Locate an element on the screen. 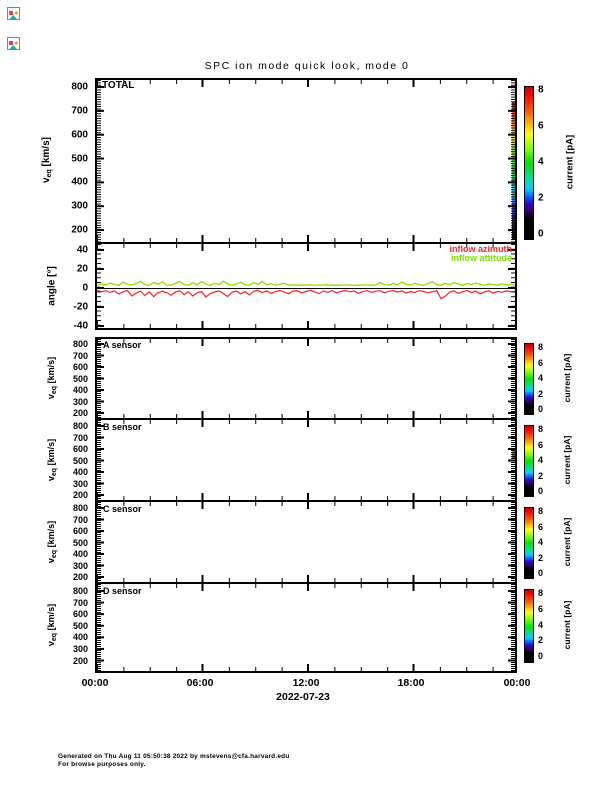 This screenshot has width=612, height=792. date-label: 2022-07-23 is located at coordinates (303, 697).